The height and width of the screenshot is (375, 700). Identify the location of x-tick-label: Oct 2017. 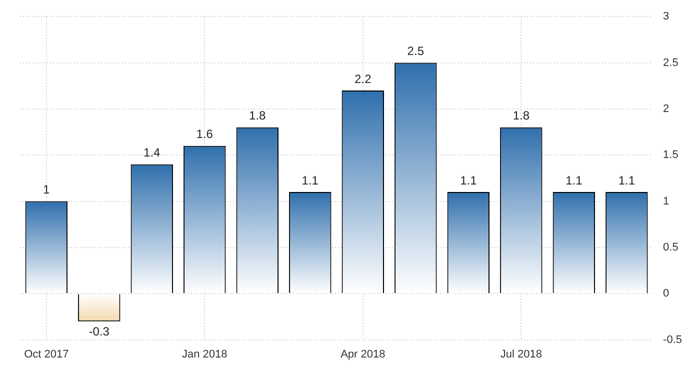
(46, 354).